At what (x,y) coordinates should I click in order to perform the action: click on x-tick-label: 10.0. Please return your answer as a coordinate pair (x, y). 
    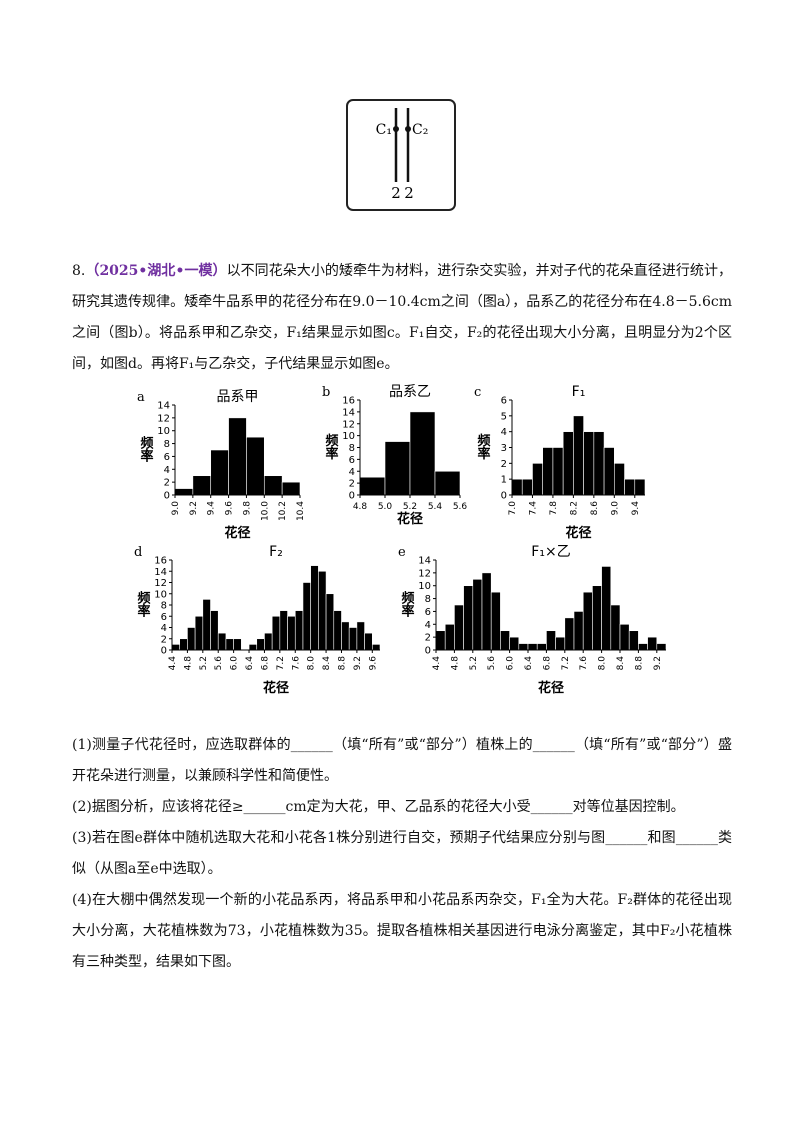
    Looking at the image, I should click on (265, 511).